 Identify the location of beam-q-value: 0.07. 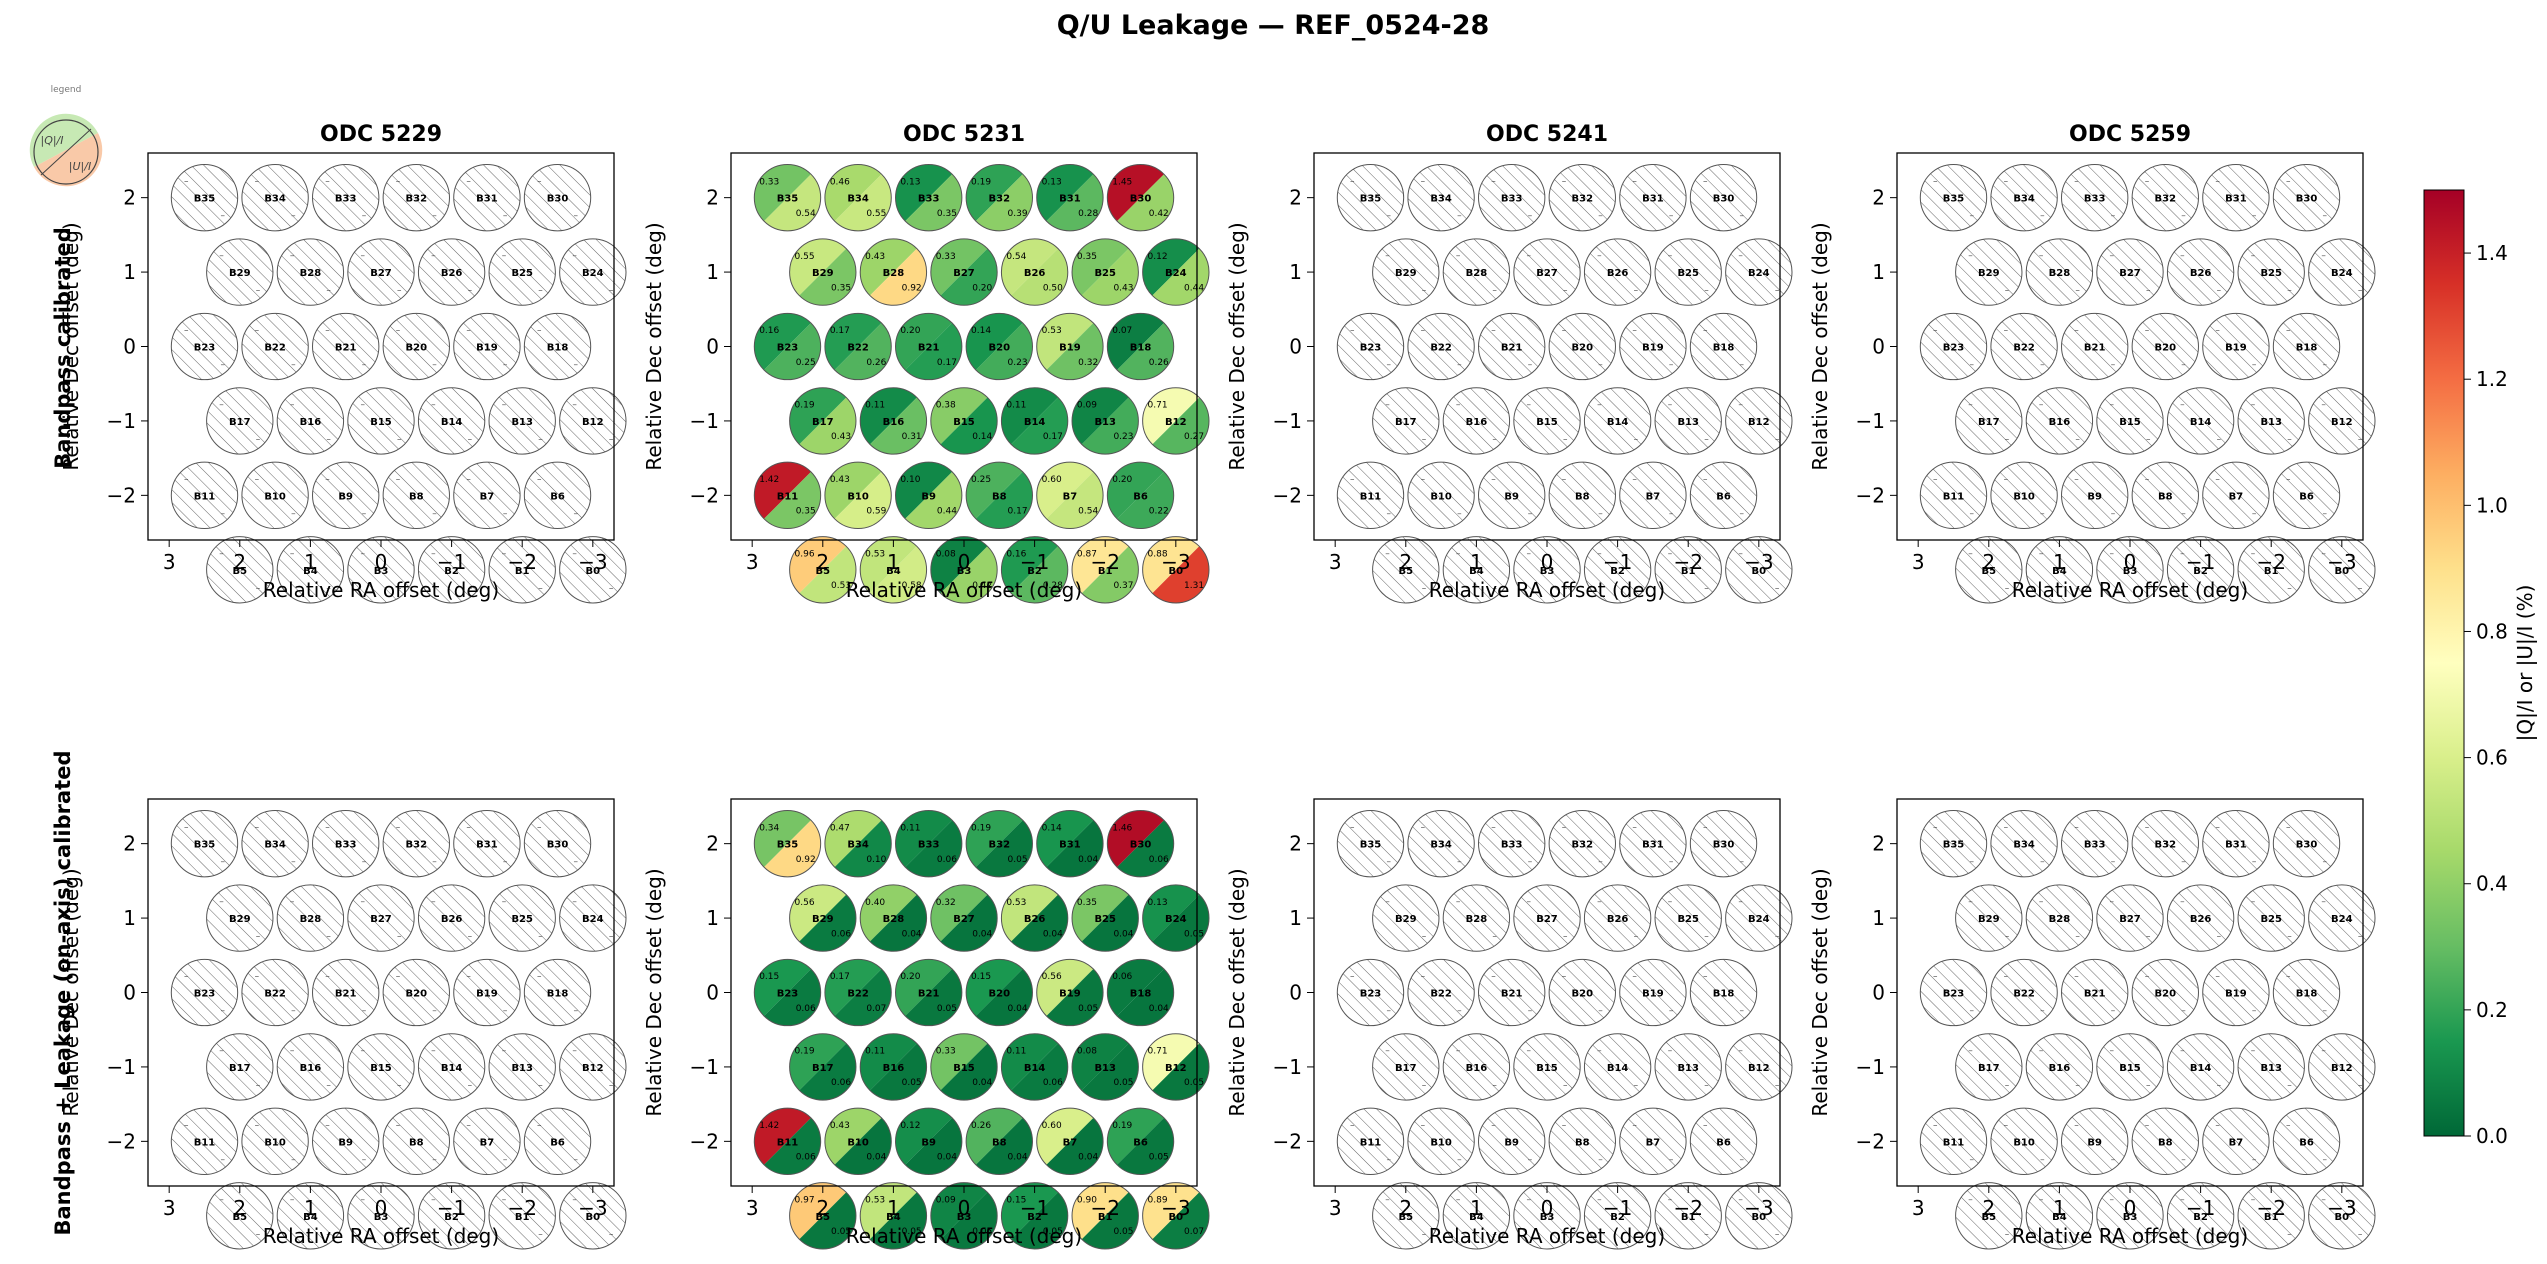
(1122, 331).